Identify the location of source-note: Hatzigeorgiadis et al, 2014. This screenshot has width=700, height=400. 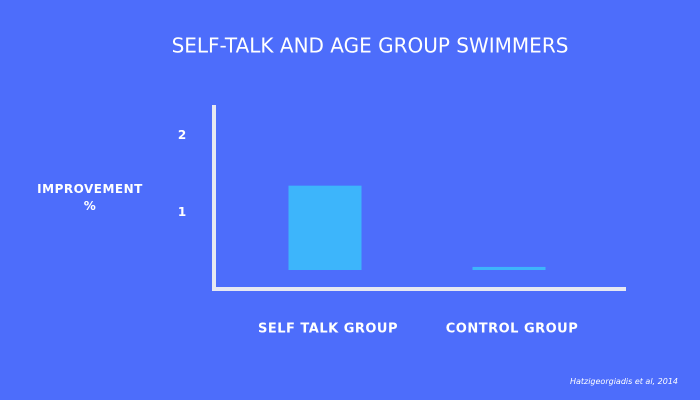
(623, 381).